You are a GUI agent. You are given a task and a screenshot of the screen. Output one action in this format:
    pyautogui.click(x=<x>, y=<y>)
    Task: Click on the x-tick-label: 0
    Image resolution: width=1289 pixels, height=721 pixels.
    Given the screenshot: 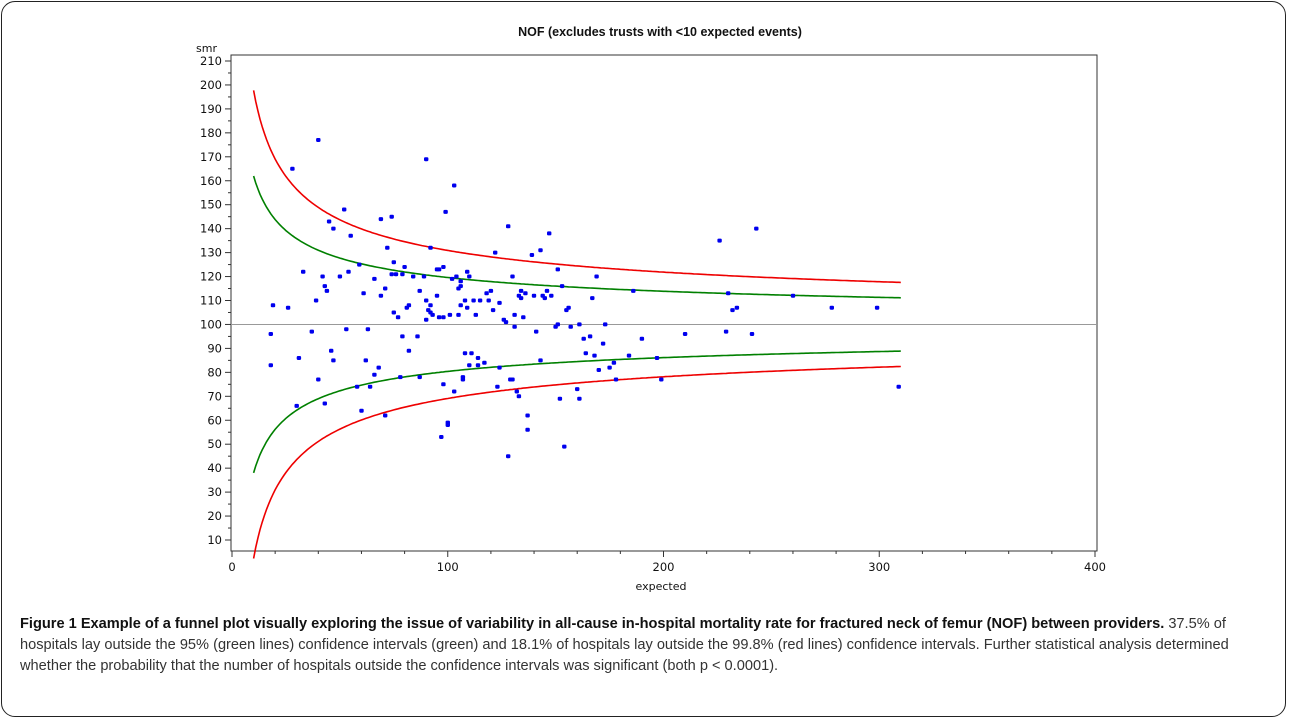 What is the action you would take?
    pyautogui.click(x=231, y=567)
    